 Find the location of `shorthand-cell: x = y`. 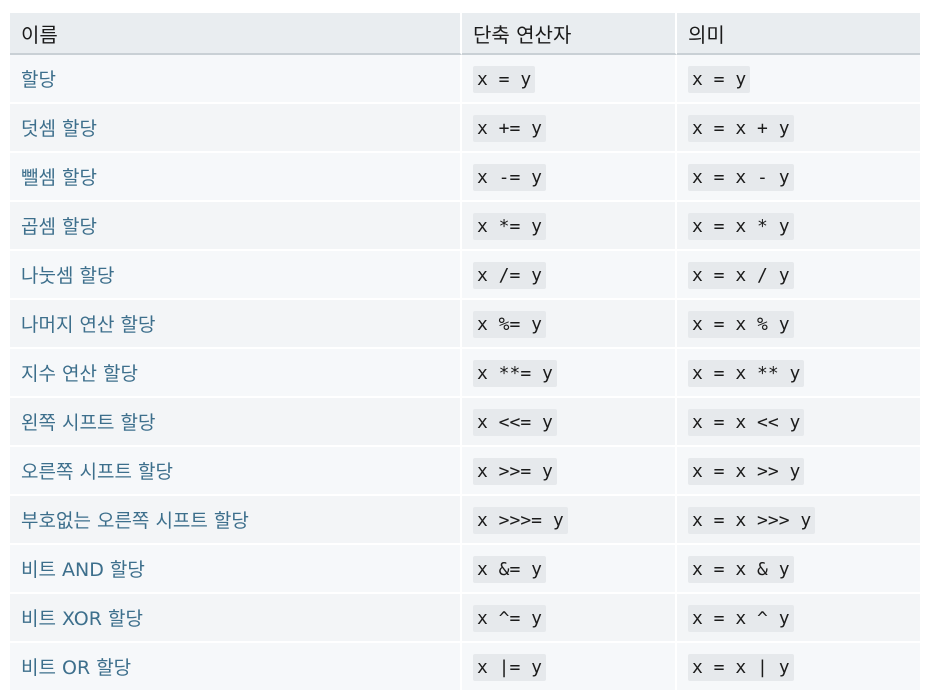

shorthand-cell: x = y is located at coordinates (569, 79).